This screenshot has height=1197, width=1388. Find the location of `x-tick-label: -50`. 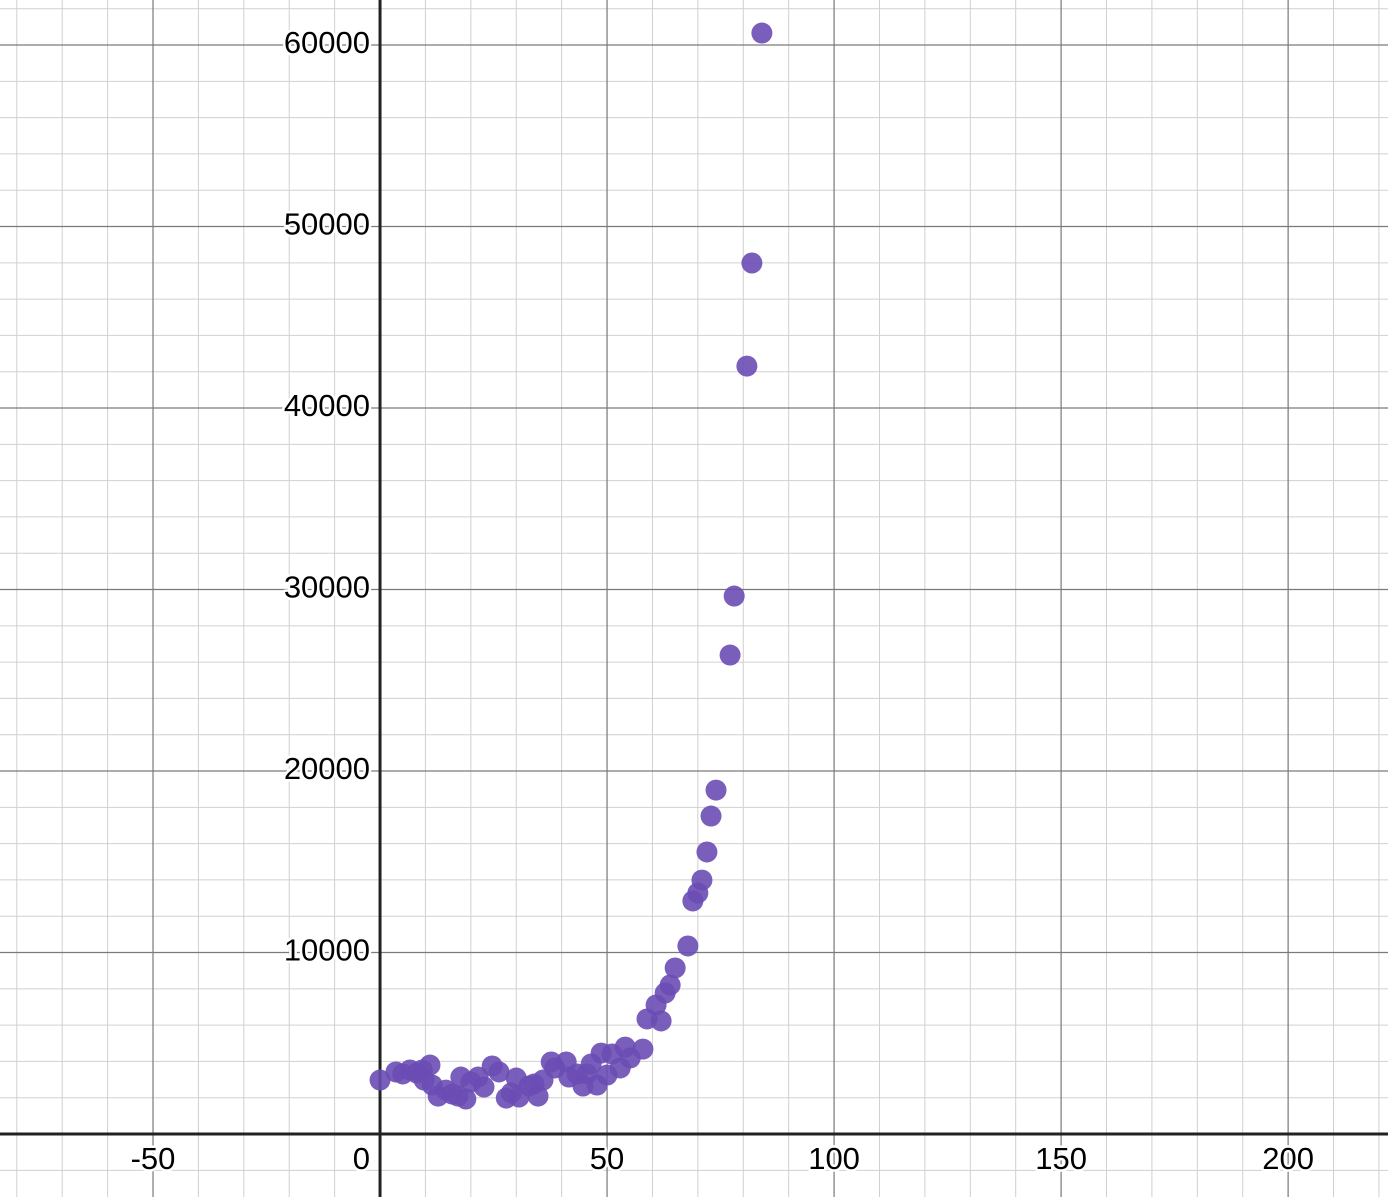

x-tick-label: -50 is located at coordinates (153, 1158).